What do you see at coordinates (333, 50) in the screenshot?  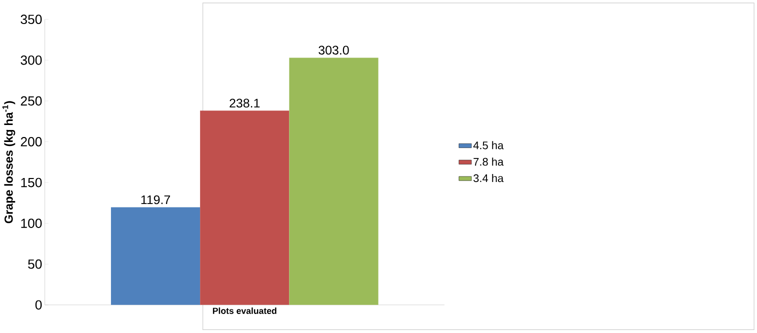 I see `data-label: 303.0` at bounding box center [333, 50].